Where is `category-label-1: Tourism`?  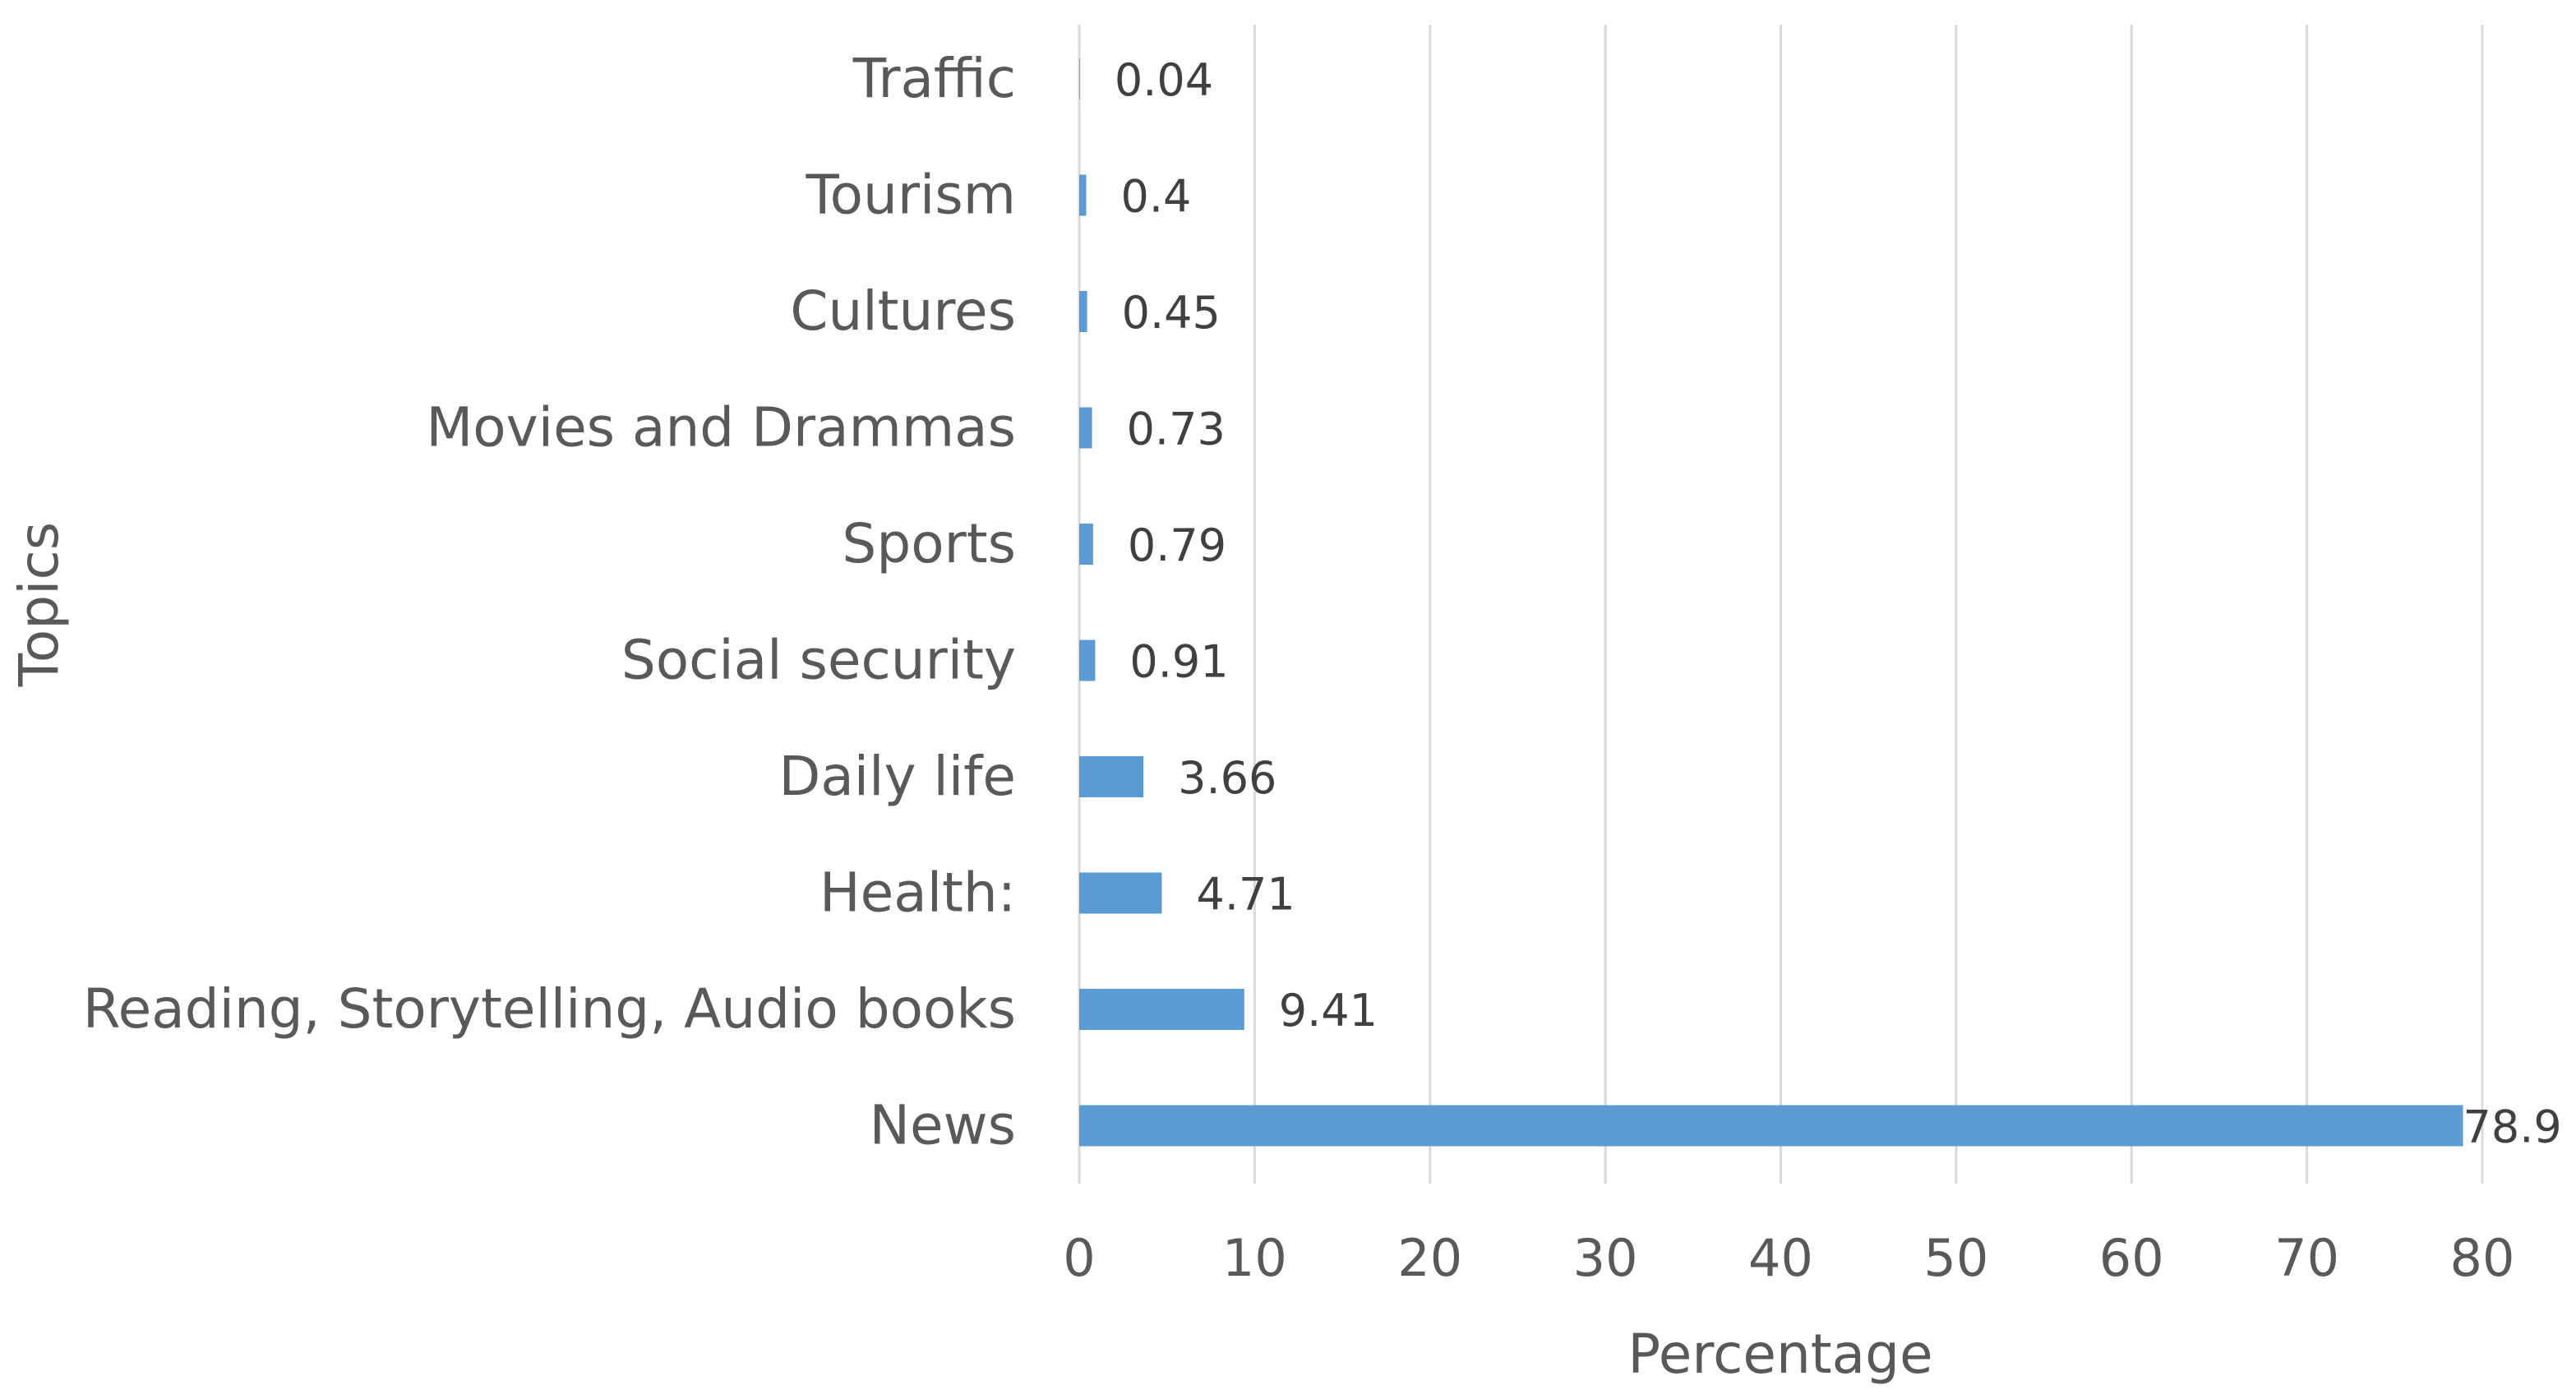
category-label-1: Tourism is located at coordinates (911, 195).